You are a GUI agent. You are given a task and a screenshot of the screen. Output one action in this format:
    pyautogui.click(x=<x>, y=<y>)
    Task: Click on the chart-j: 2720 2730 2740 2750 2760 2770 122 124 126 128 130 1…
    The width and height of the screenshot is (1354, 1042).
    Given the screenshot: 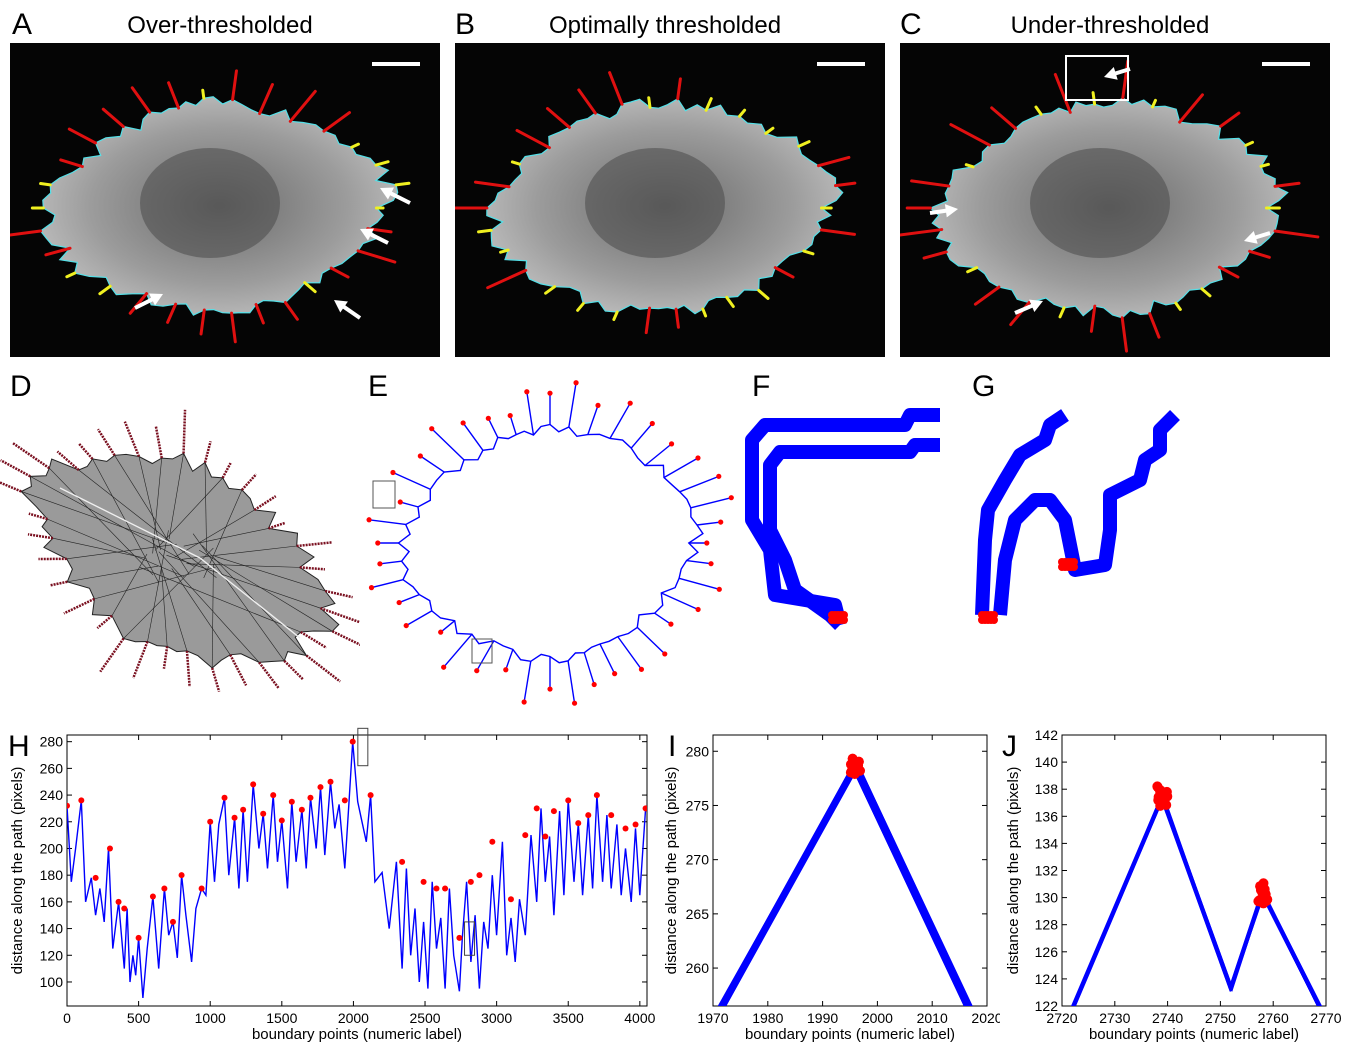 What is the action you would take?
    pyautogui.click(x=1177, y=883)
    